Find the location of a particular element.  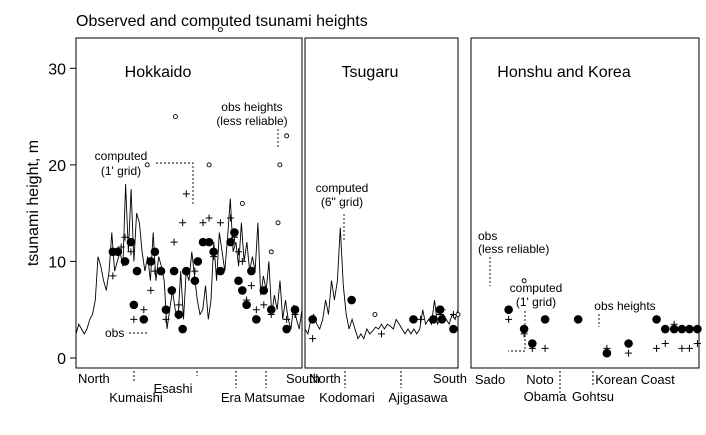

annotation-text: obs is located at coordinates (487, 236).